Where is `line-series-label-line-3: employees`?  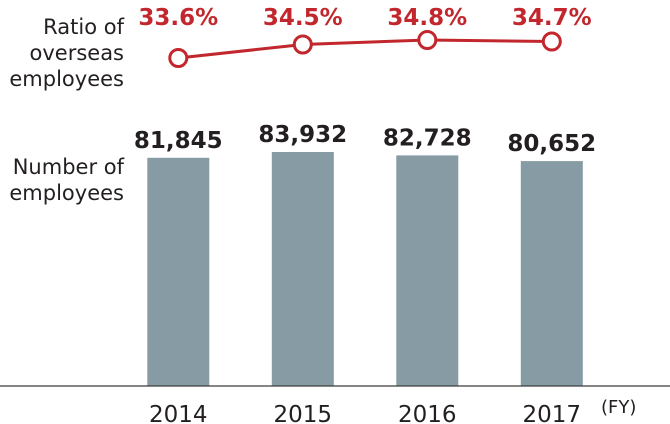
line-series-label-line-3: employees is located at coordinates (66, 79).